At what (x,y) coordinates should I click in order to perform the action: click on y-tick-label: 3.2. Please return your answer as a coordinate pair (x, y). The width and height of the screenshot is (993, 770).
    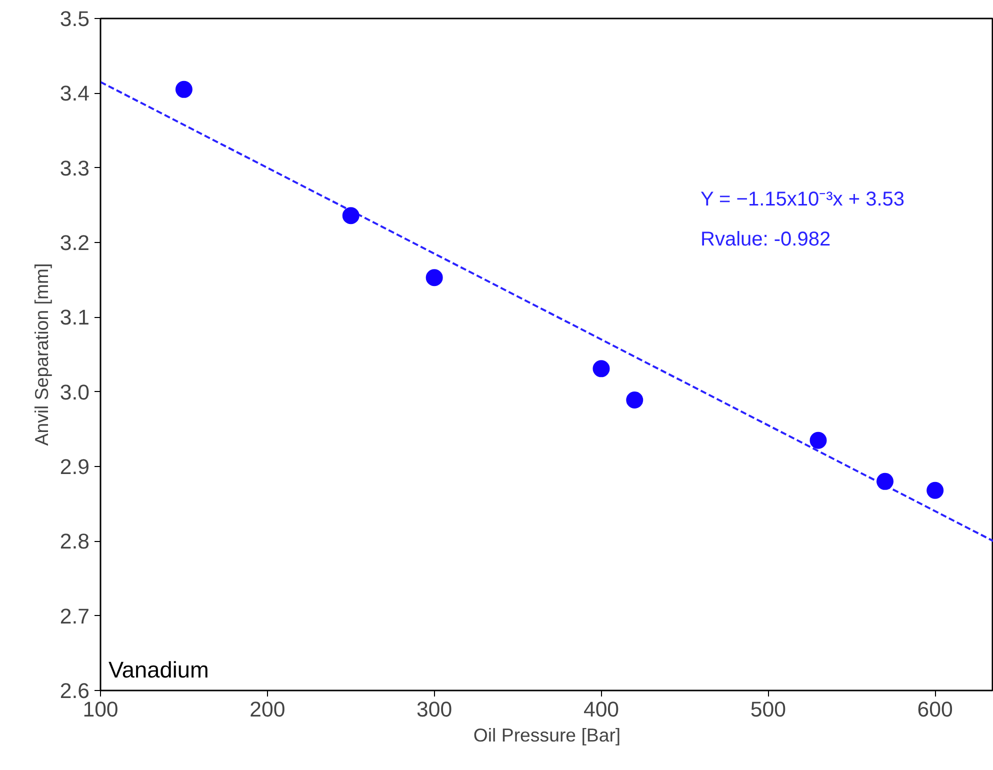
    Looking at the image, I should click on (75, 243).